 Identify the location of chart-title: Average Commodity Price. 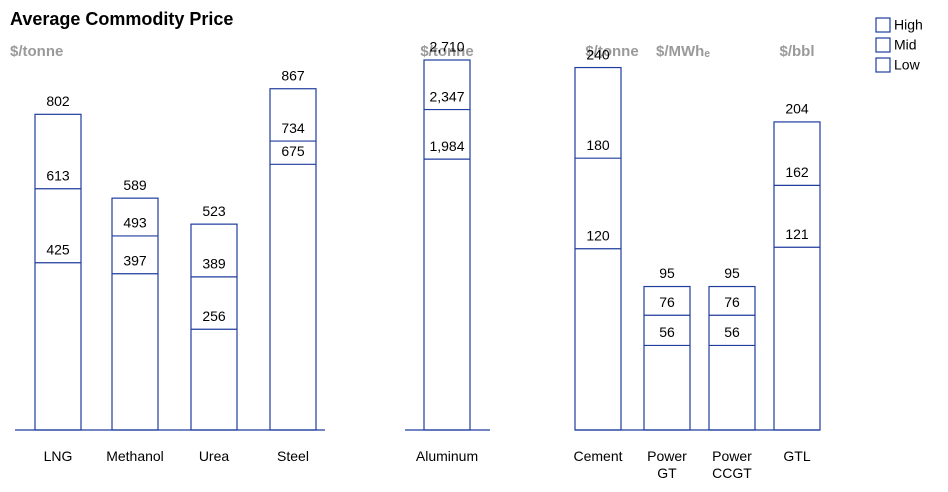
(121, 19).